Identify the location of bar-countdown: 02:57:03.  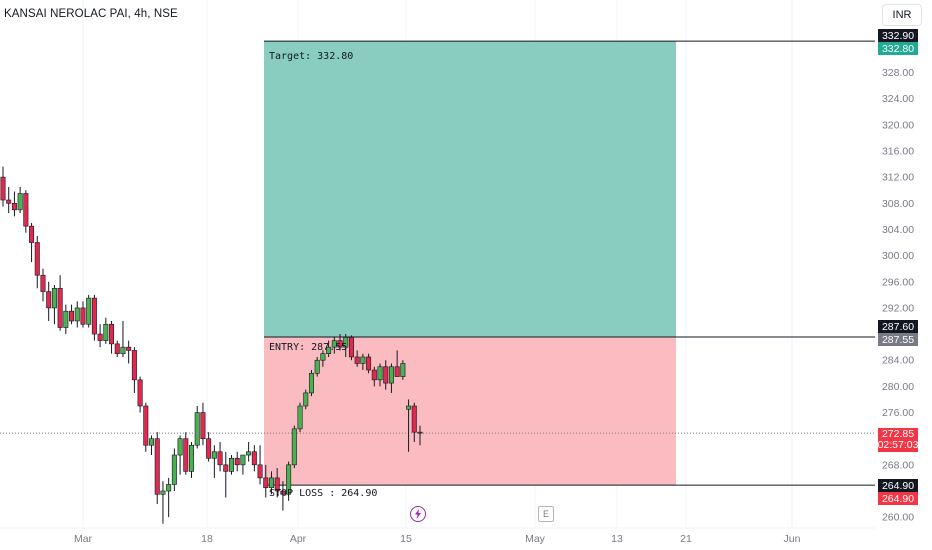
(898, 445).